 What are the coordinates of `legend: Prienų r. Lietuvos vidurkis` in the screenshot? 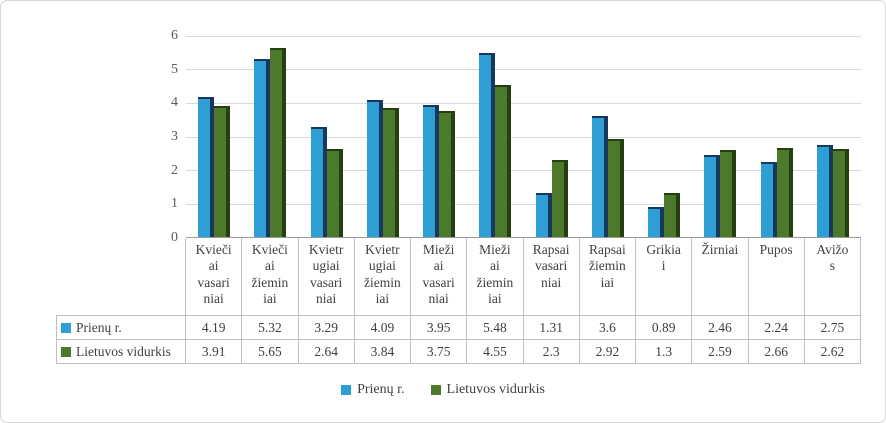 It's located at (443, 390).